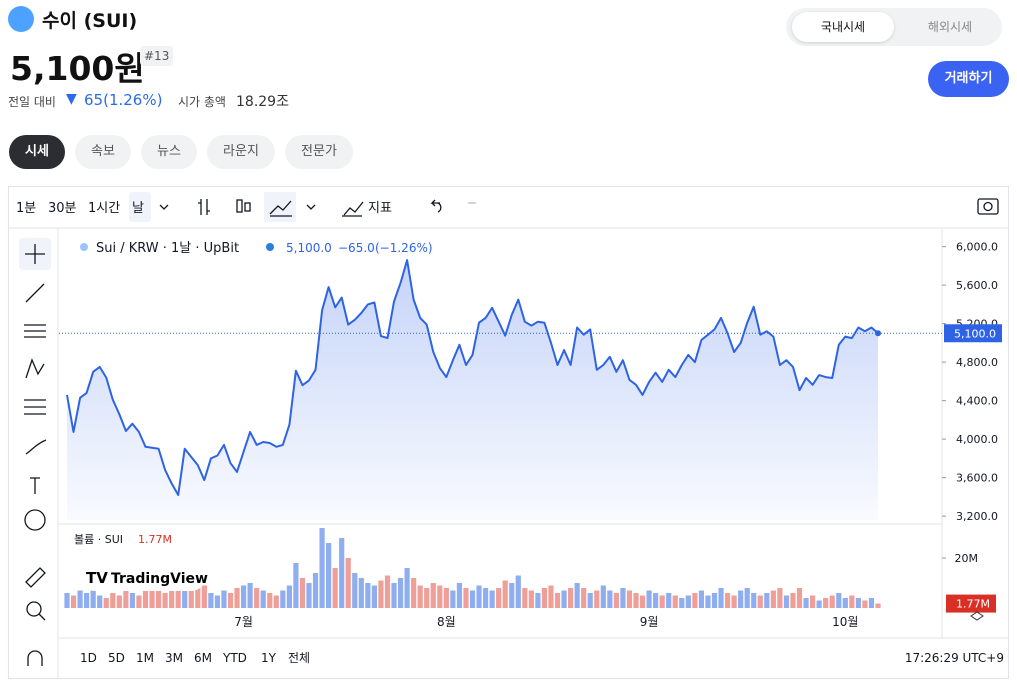  I want to click on y-tick-label: 20M, so click(967, 558).